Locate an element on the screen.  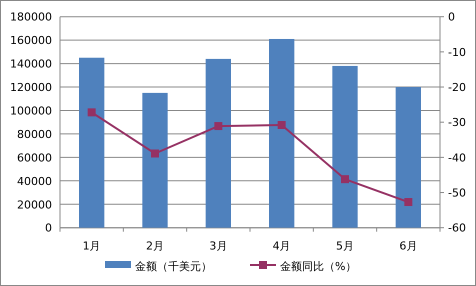
x-tick-label: 4月 is located at coordinates (281, 246).